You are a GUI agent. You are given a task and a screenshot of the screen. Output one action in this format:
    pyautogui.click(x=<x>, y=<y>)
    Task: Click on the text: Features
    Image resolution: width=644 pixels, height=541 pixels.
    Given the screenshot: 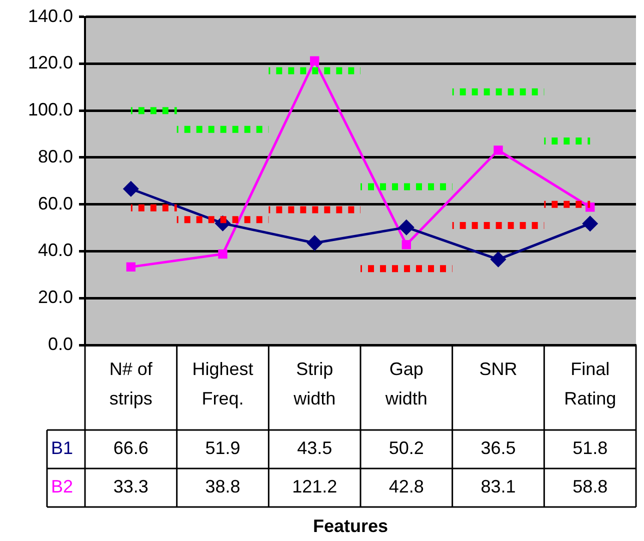 What is the action you would take?
    pyautogui.click(x=350, y=526)
    